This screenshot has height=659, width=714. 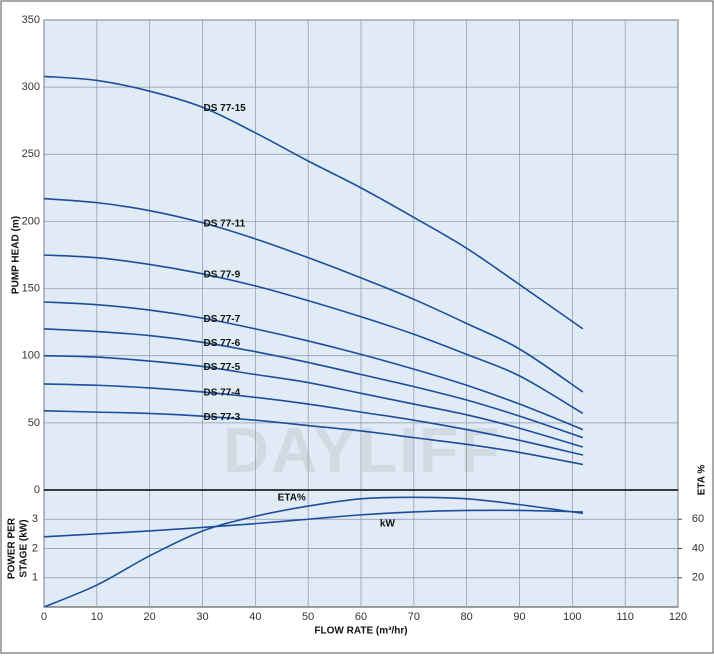 What do you see at coordinates (308, 617) in the screenshot?
I see `x-tick-label: 50` at bounding box center [308, 617].